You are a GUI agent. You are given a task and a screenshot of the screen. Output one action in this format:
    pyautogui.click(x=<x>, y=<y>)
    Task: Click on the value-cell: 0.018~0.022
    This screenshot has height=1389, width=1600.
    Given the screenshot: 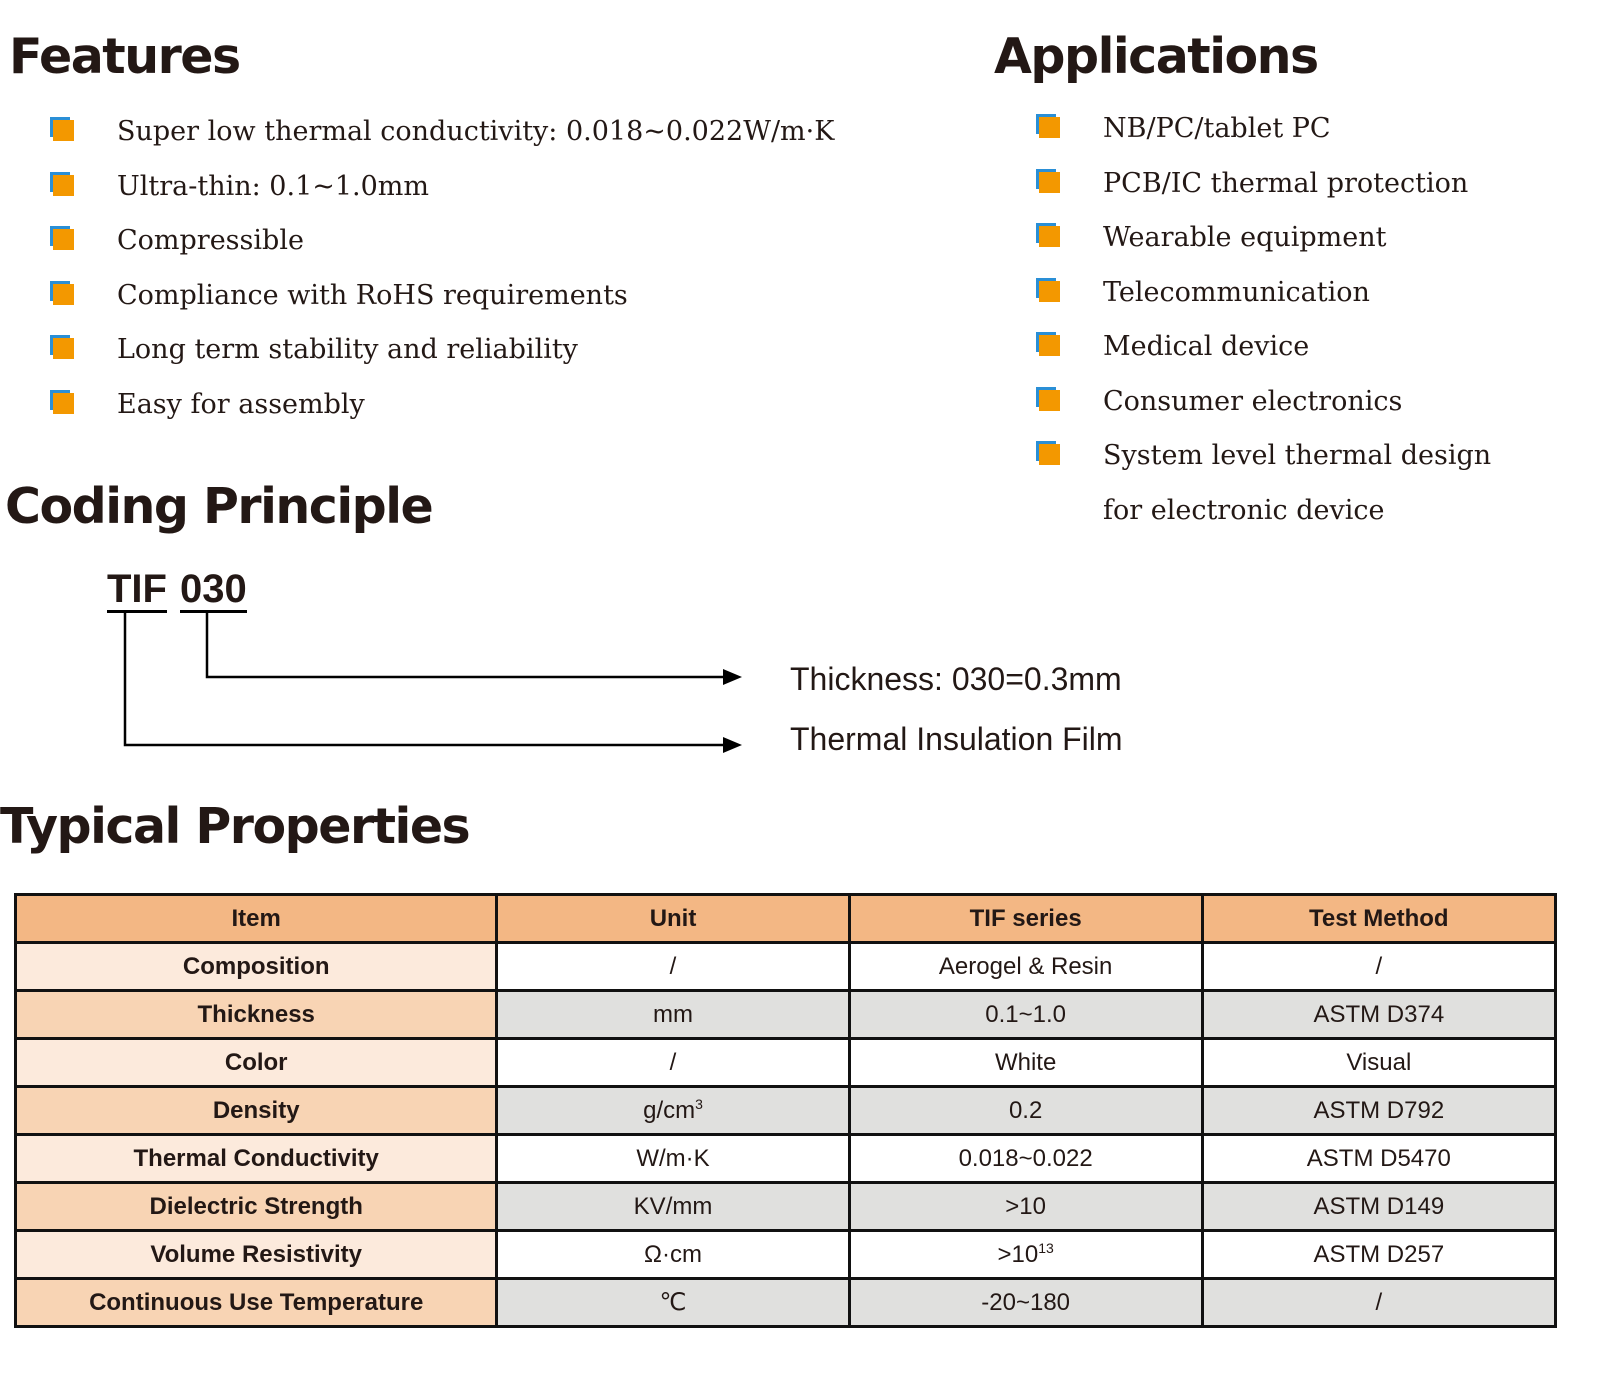 What is the action you would take?
    pyautogui.click(x=1025, y=1158)
    